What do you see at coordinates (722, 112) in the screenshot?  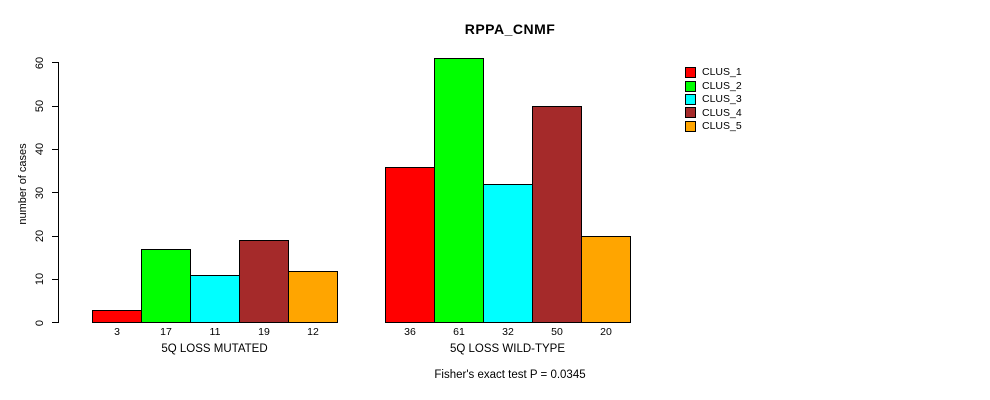 I see `legend-label: CLUS_4` at bounding box center [722, 112].